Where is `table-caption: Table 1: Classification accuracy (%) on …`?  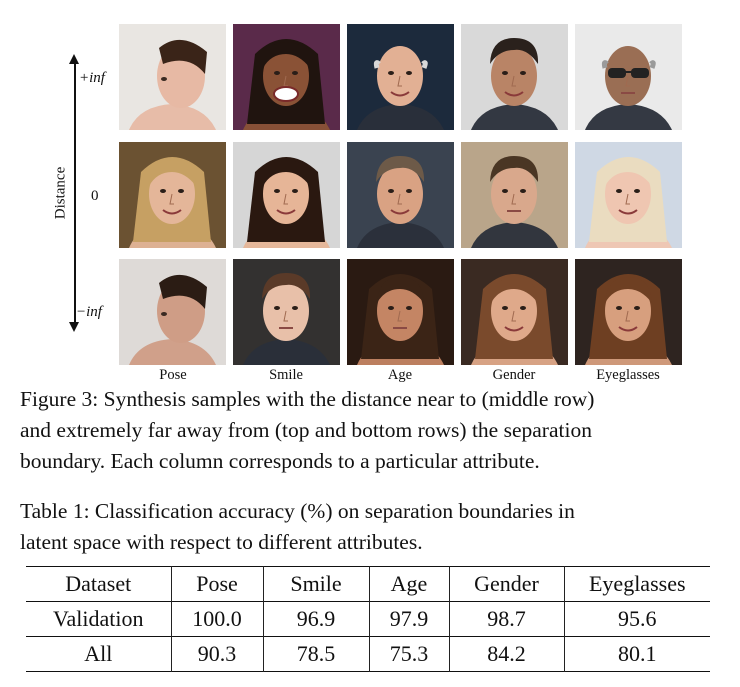 table-caption: Table 1: Classification accuracy (%) on … is located at coordinates (377, 527).